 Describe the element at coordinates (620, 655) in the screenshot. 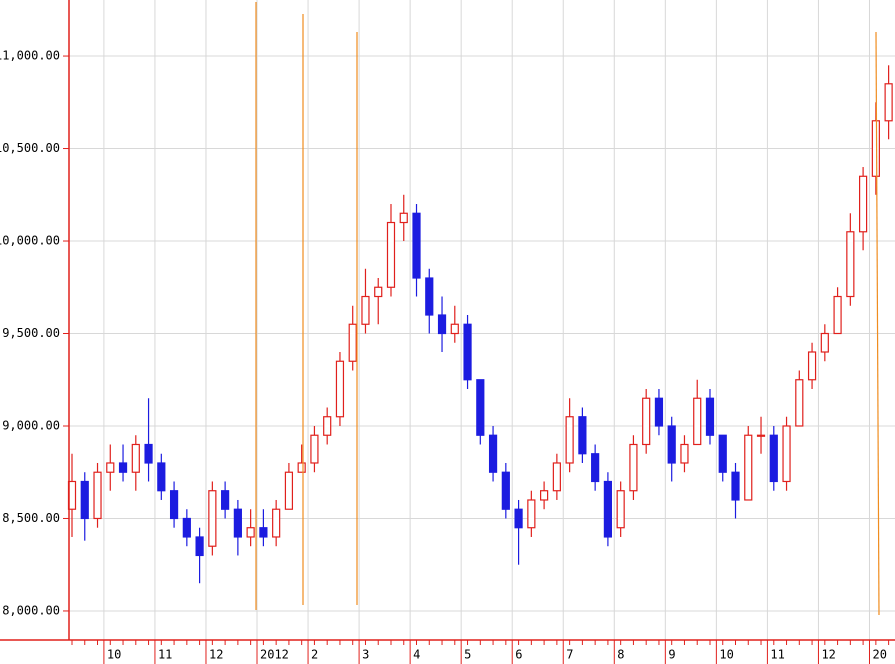

I see `x-tick-label: 8` at that location.